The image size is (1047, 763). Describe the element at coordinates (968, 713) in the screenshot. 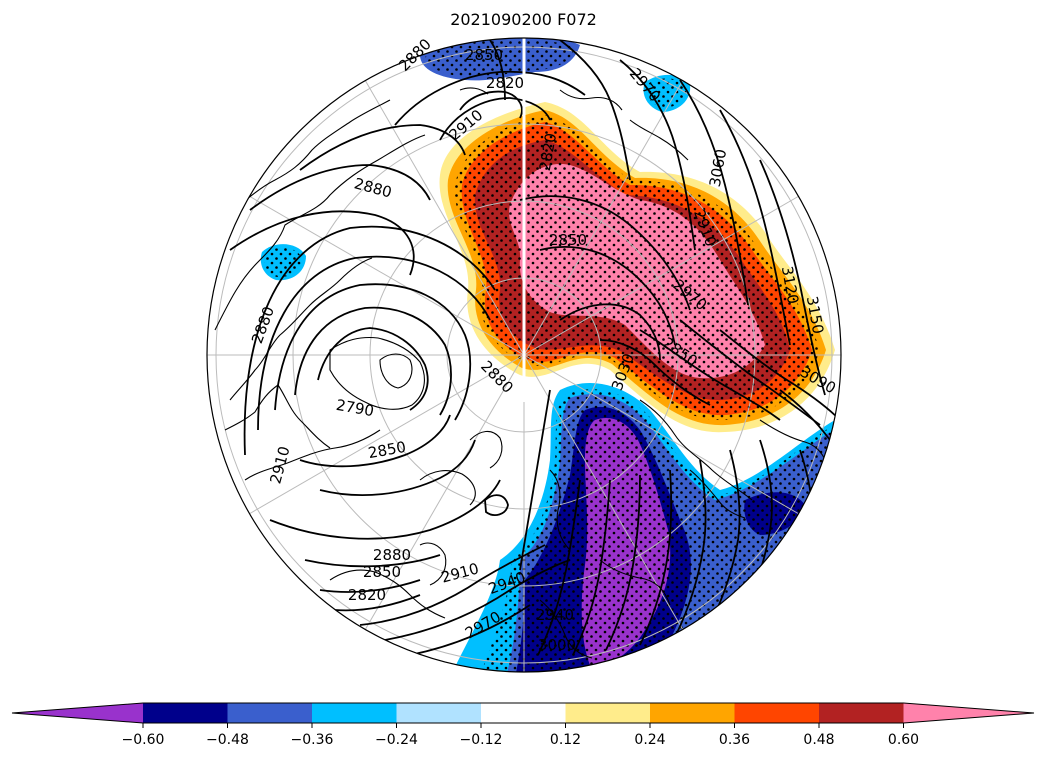

I see `colorbar-extend-high` at that location.